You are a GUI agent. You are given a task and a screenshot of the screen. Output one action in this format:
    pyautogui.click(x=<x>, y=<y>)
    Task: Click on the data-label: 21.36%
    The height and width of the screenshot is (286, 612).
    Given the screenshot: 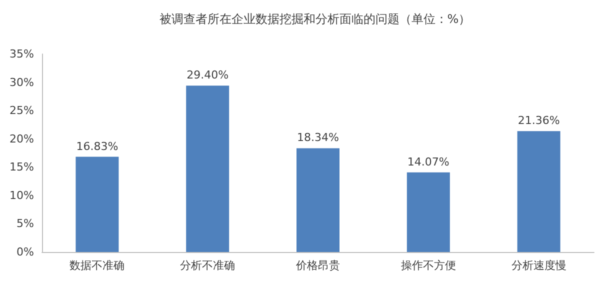 What is the action you would take?
    pyautogui.click(x=539, y=121)
    